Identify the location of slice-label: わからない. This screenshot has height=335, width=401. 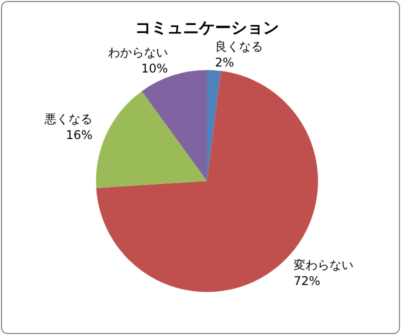
(138, 53).